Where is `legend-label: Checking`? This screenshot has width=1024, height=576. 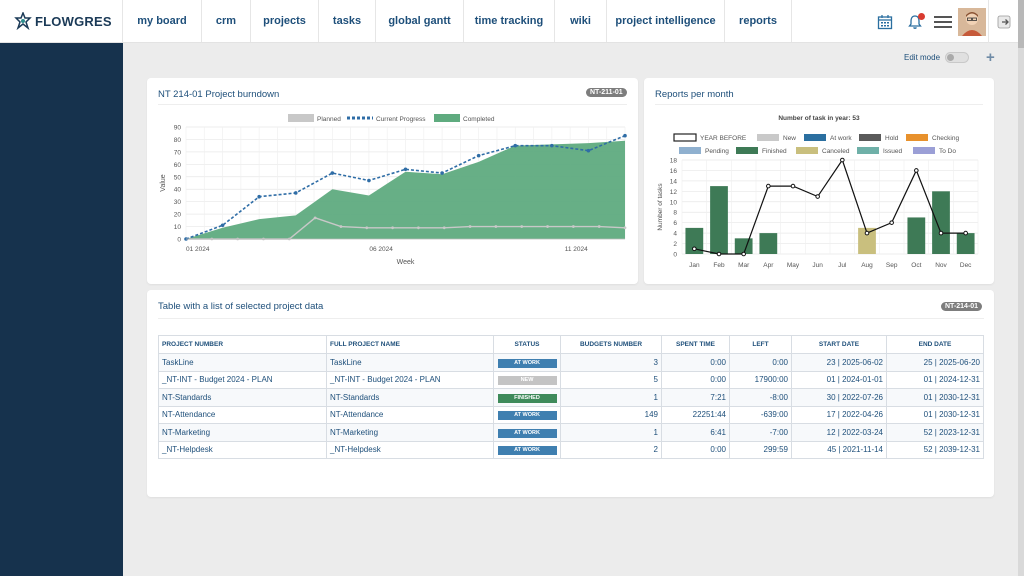 legend-label: Checking is located at coordinates (945, 138).